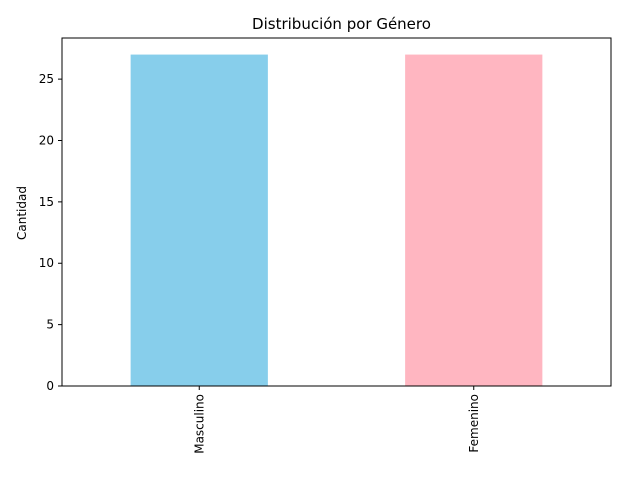 The height and width of the screenshot is (480, 640). Describe the element at coordinates (46, 79) in the screenshot. I see `y-tick-label: 25` at that location.